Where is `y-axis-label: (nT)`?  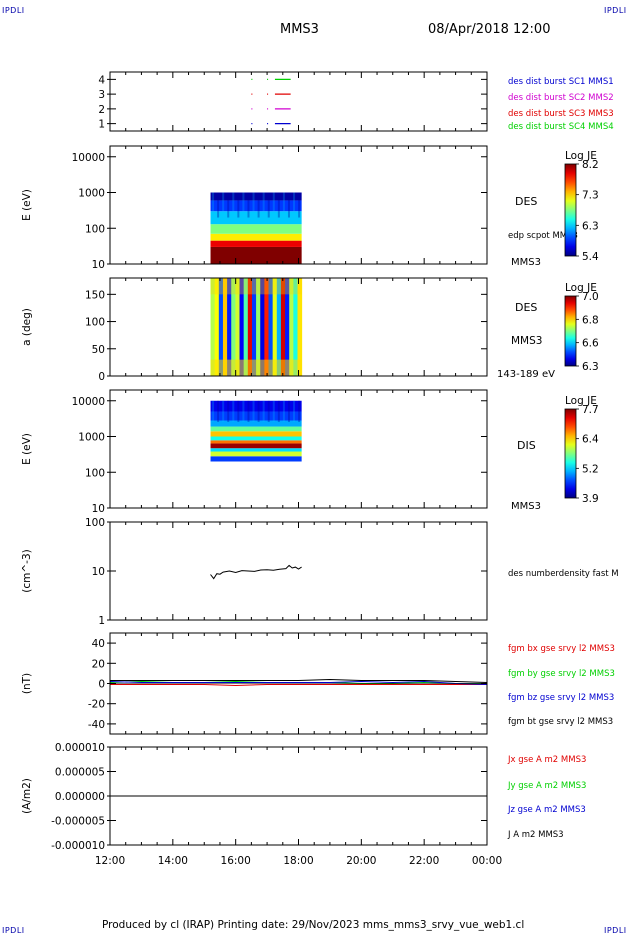
y-axis-label: (nT) is located at coordinates (27, 683).